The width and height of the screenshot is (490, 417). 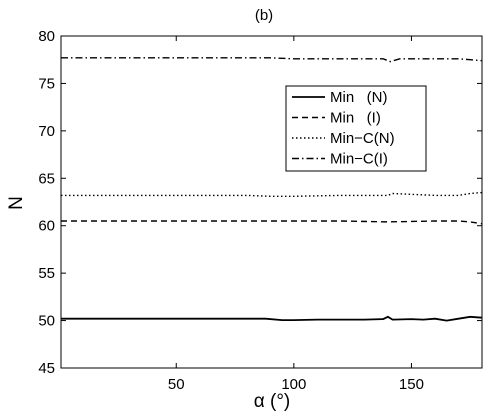 I want to click on y-tick-label: 60, so click(x=46, y=226).